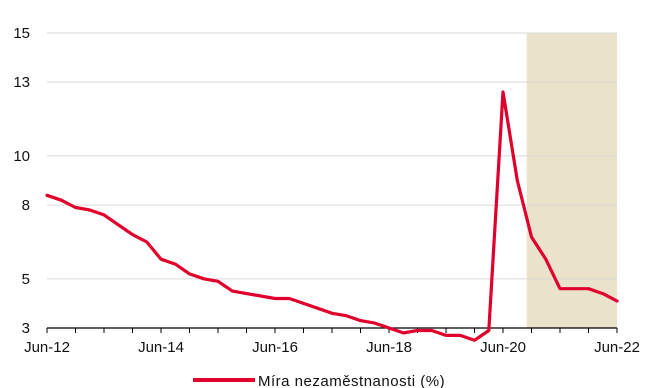 This screenshot has height=388, width=645. I want to click on y-axis: 3 5 8 10 13 15, so click(21, 181).